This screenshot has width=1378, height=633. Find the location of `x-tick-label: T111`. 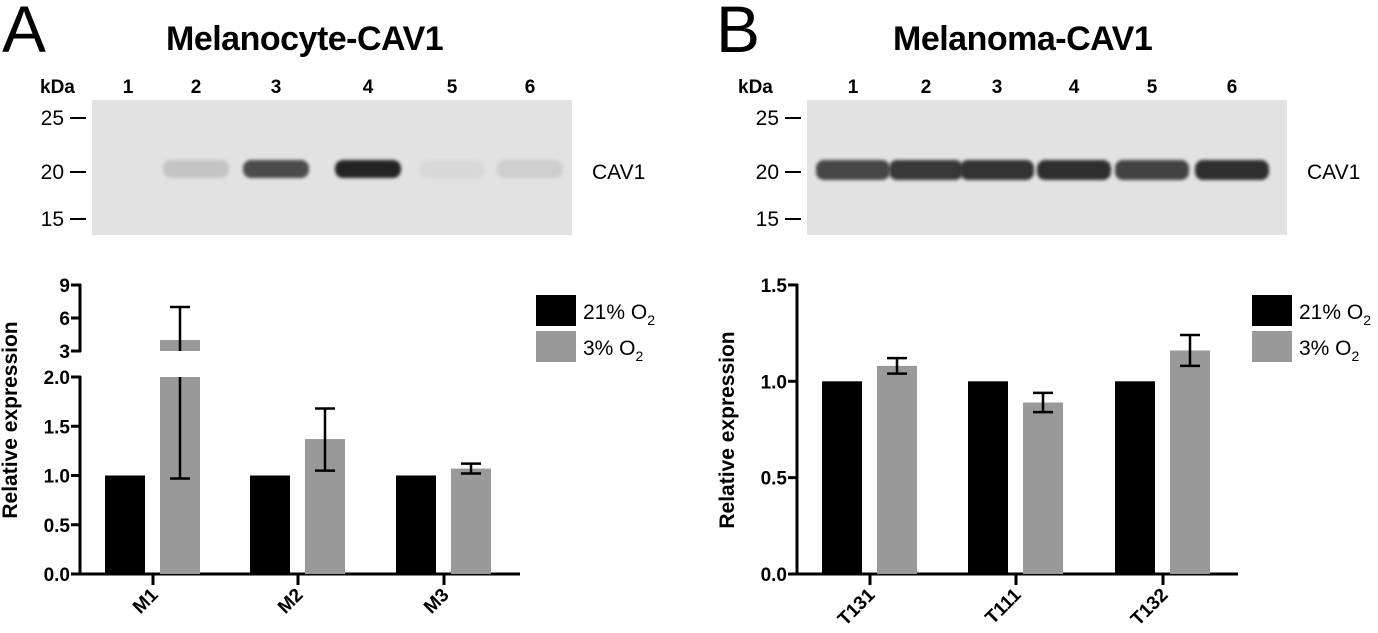

x-tick-label: T111 is located at coordinates (1004, 606).